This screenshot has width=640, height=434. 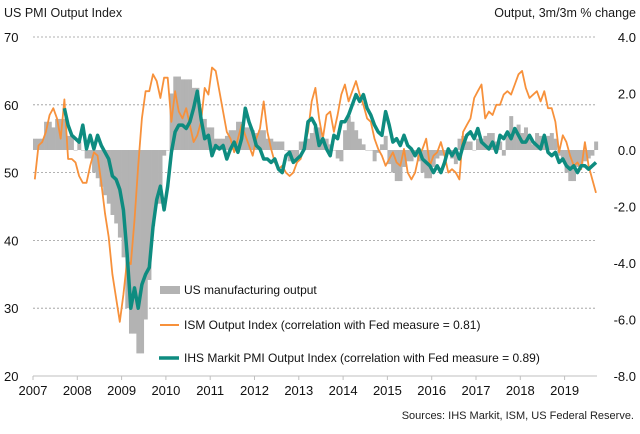 What do you see at coordinates (625, 376) in the screenshot?
I see `y-right-tick-label: -8.0` at bounding box center [625, 376].